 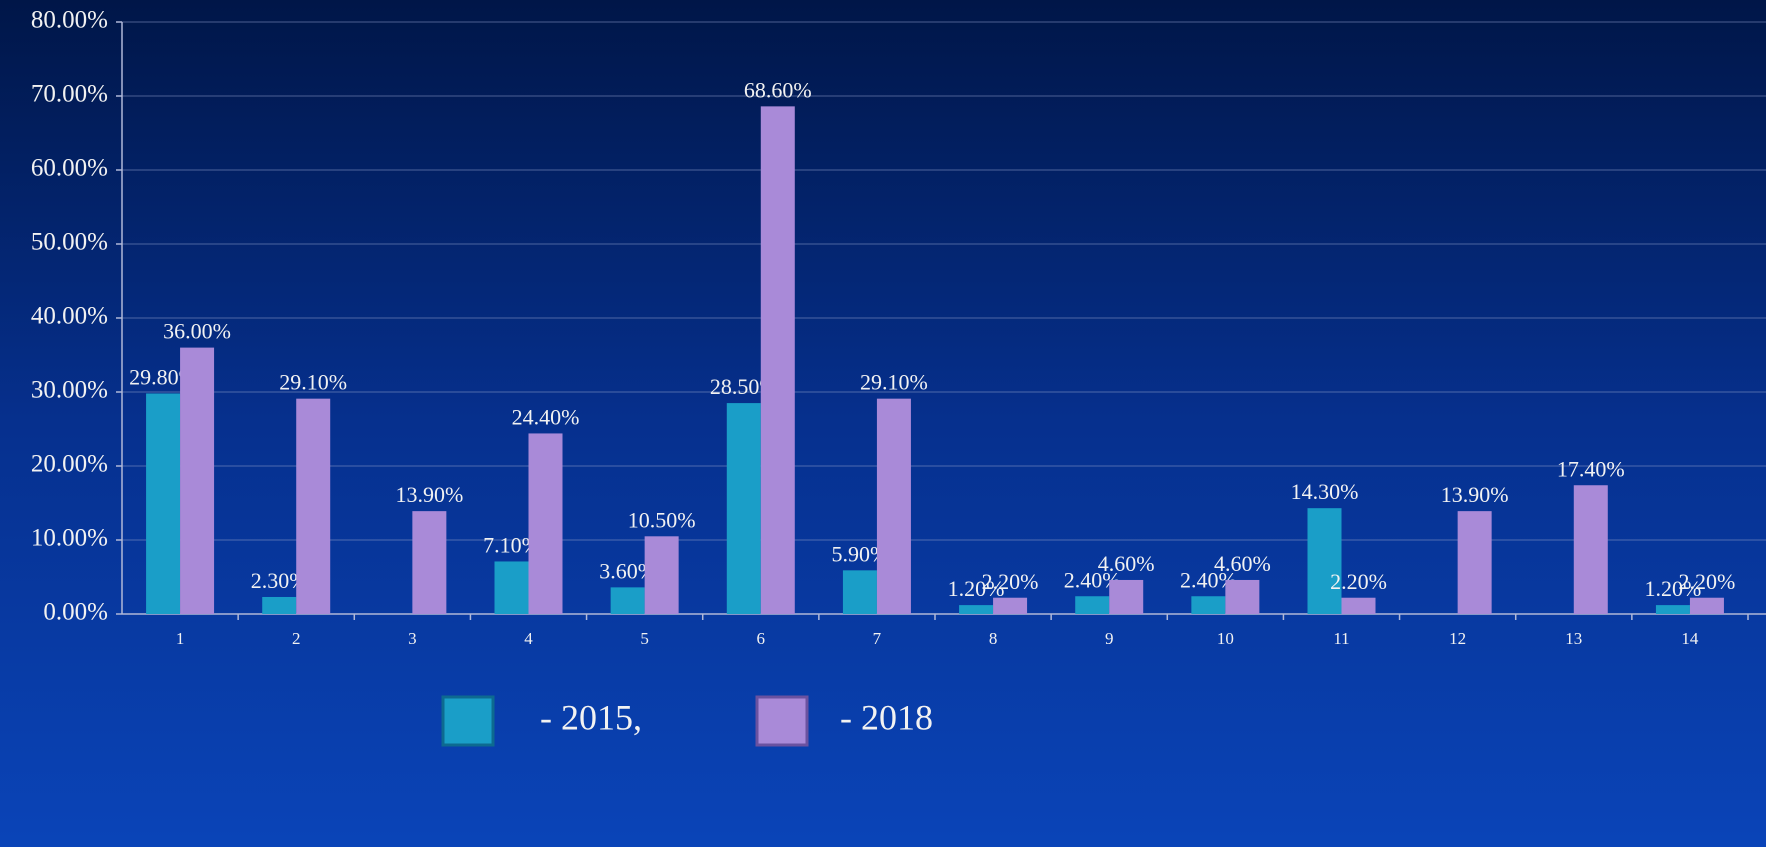 What do you see at coordinates (1457, 638) in the screenshot?
I see `x-tick-label: 12` at bounding box center [1457, 638].